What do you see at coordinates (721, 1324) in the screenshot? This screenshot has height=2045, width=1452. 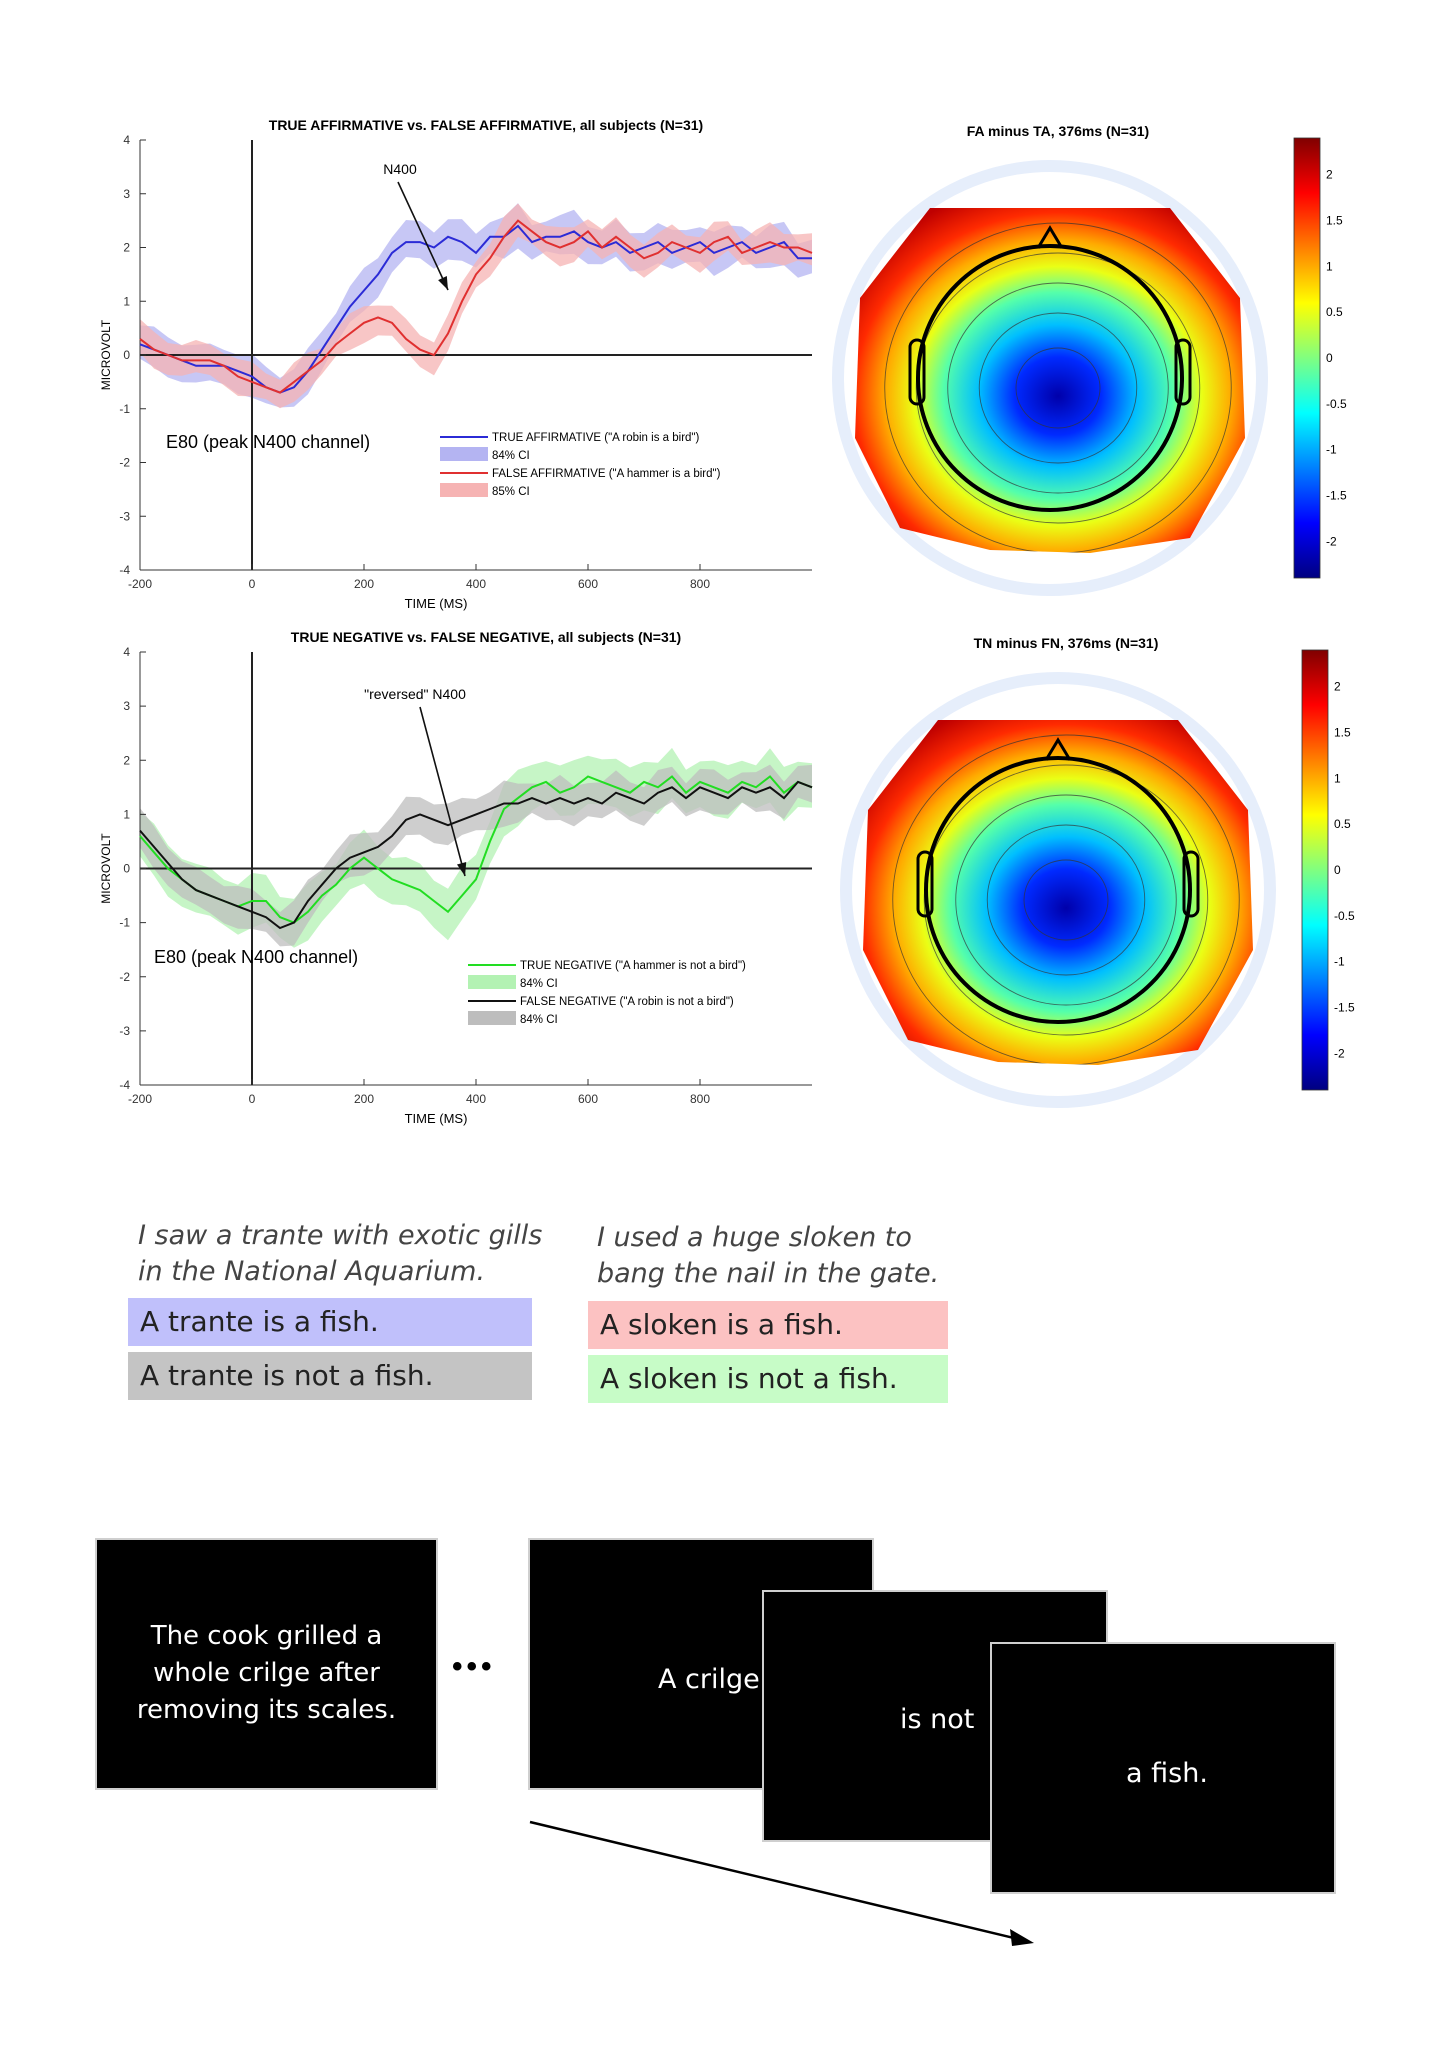 I see `right-affirmative-text: A sloken is a fish.` at bounding box center [721, 1324].